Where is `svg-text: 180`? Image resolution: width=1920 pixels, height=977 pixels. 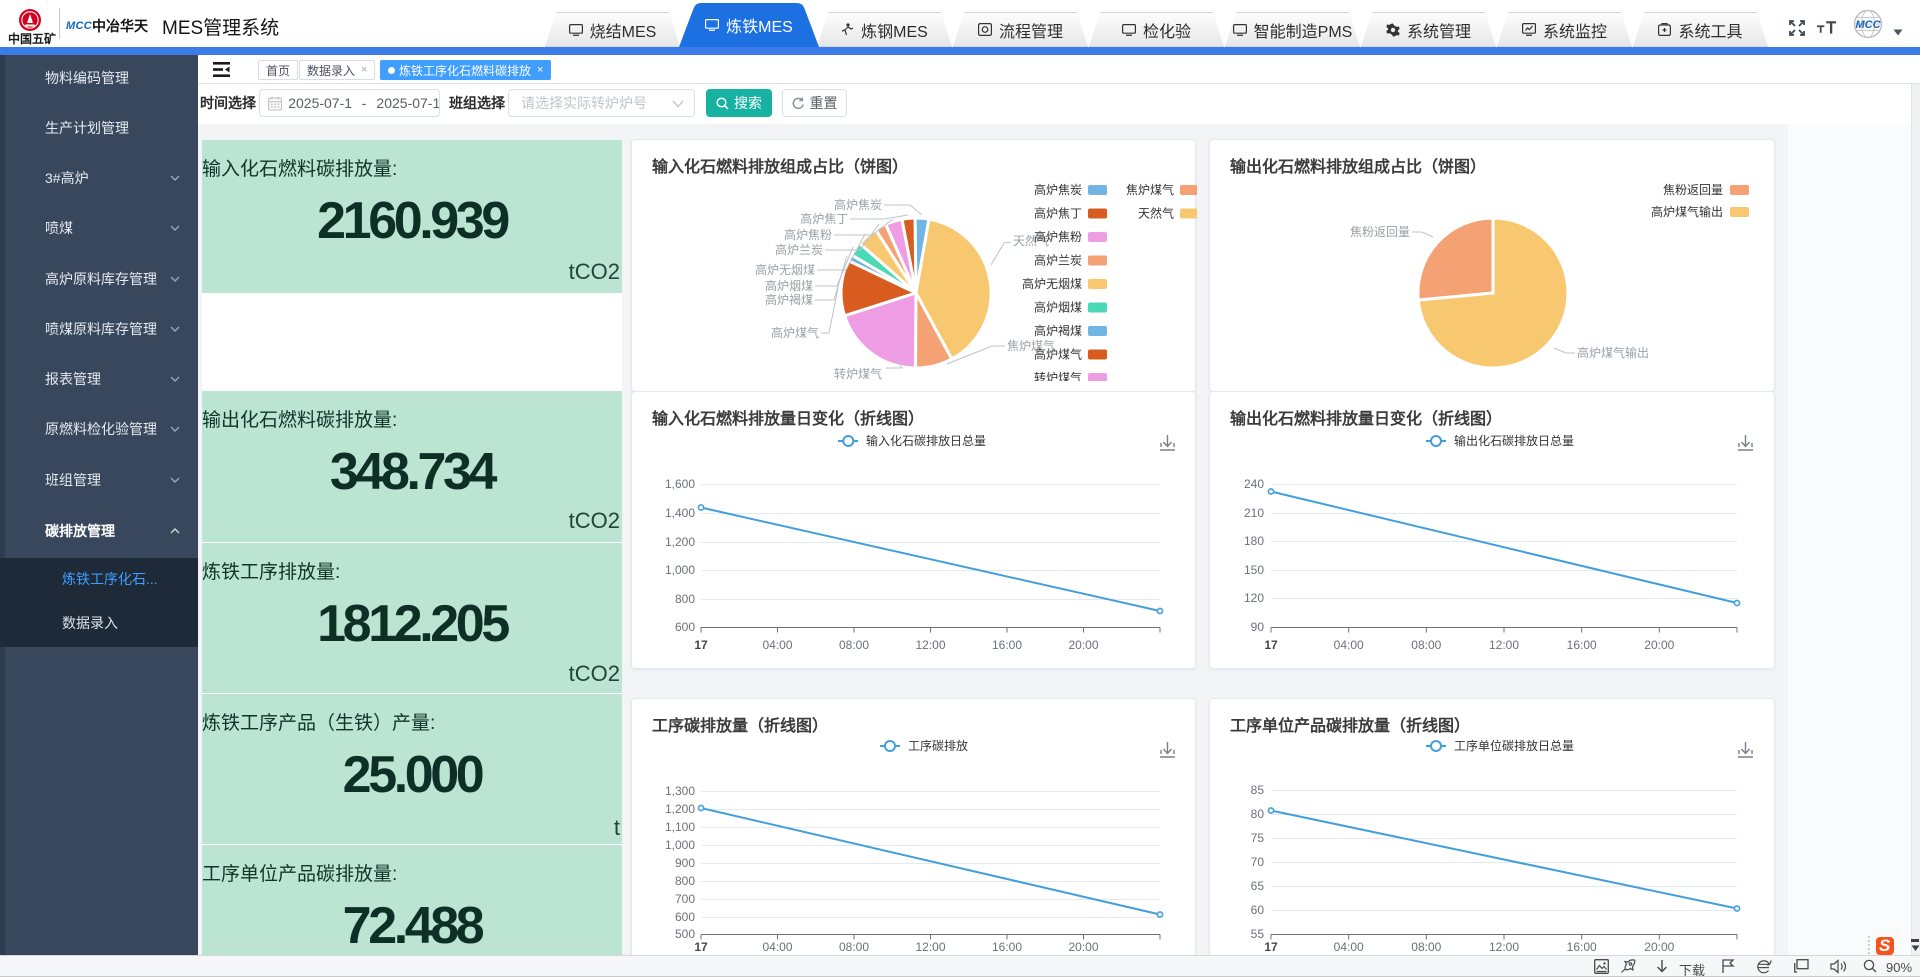 svg-text: 180 is located at coordinates (1254, 541).